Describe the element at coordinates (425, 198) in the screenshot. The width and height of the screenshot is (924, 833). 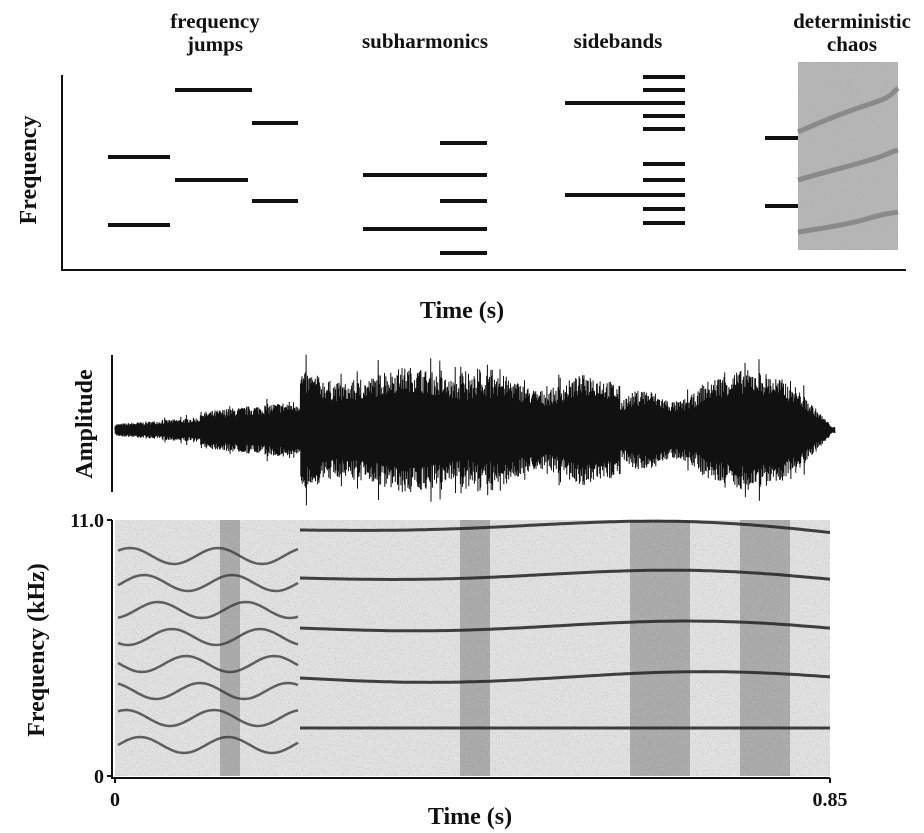
I see `subharmonics-sketch` at that location.